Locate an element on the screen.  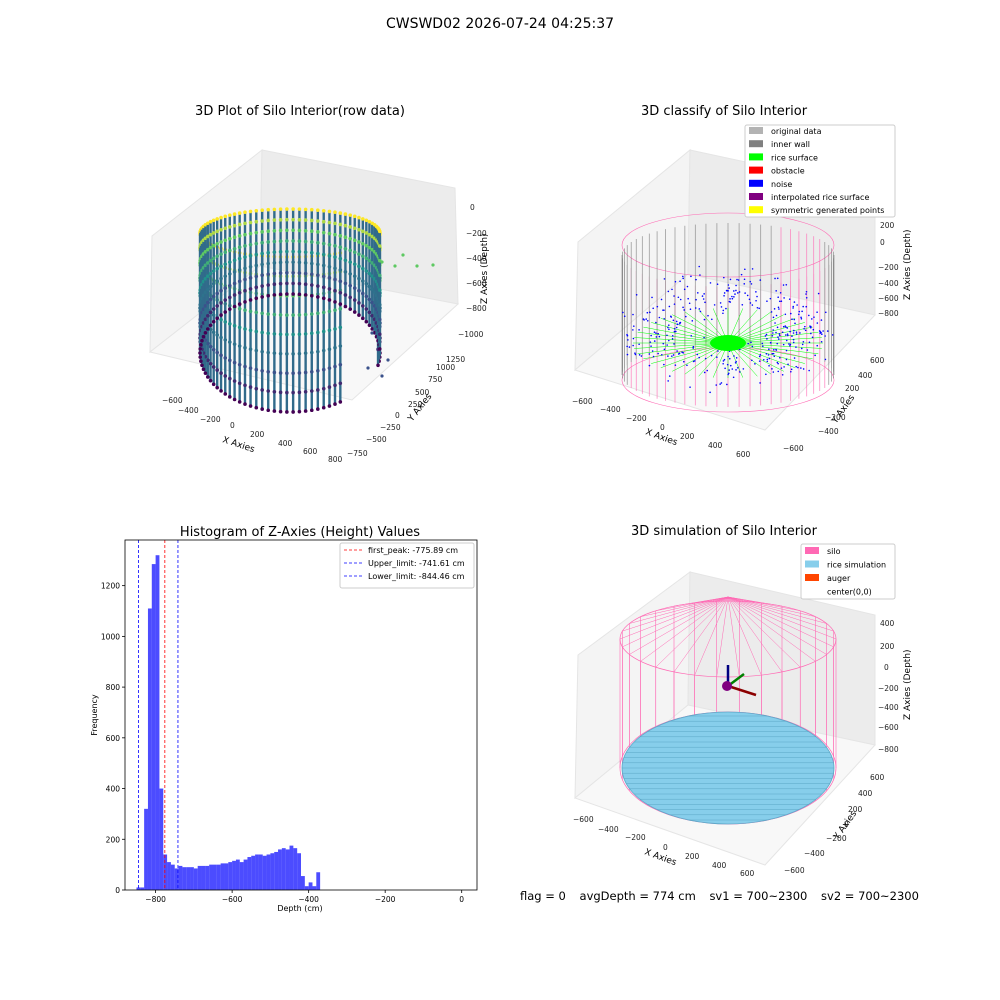
svg-text: −800 is located at coordinates (888, 749).